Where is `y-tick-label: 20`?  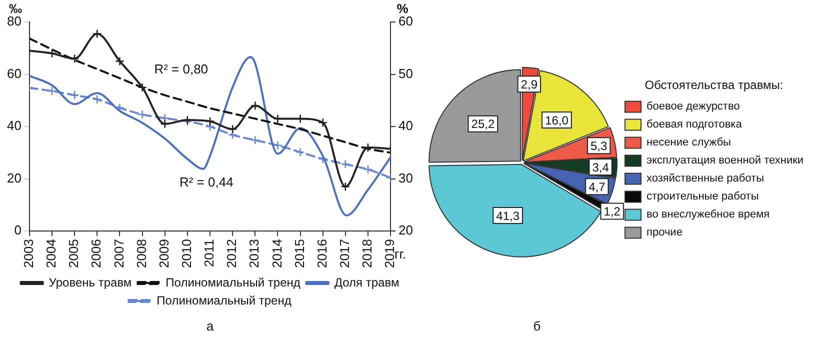
y-tick-label: 20 is located at coordinates (14, 178).